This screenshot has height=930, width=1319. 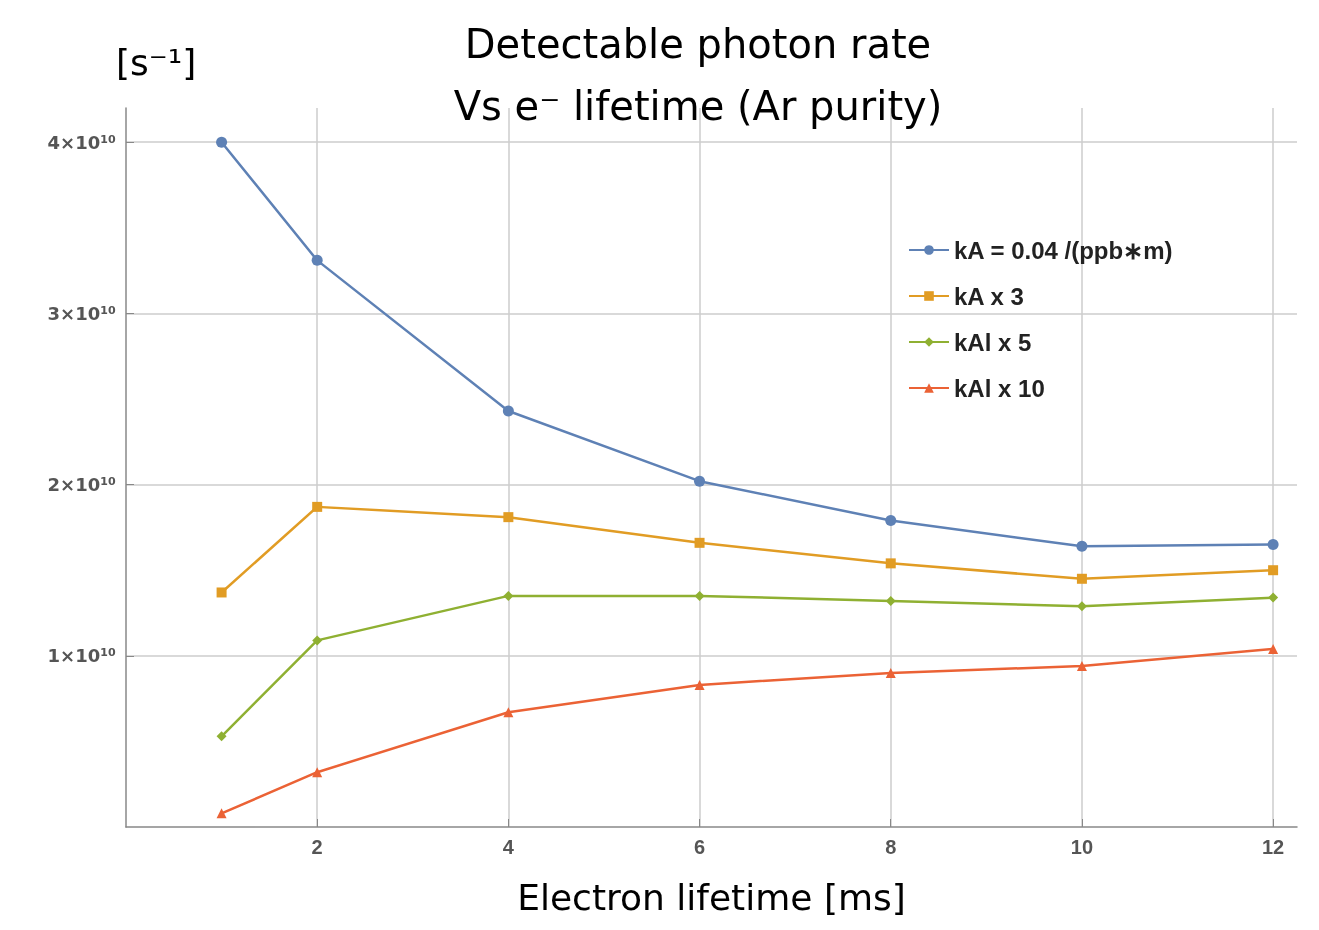 I want to click on x-axis-title: Electron lifetime [ms], so click(x=711, y=897).